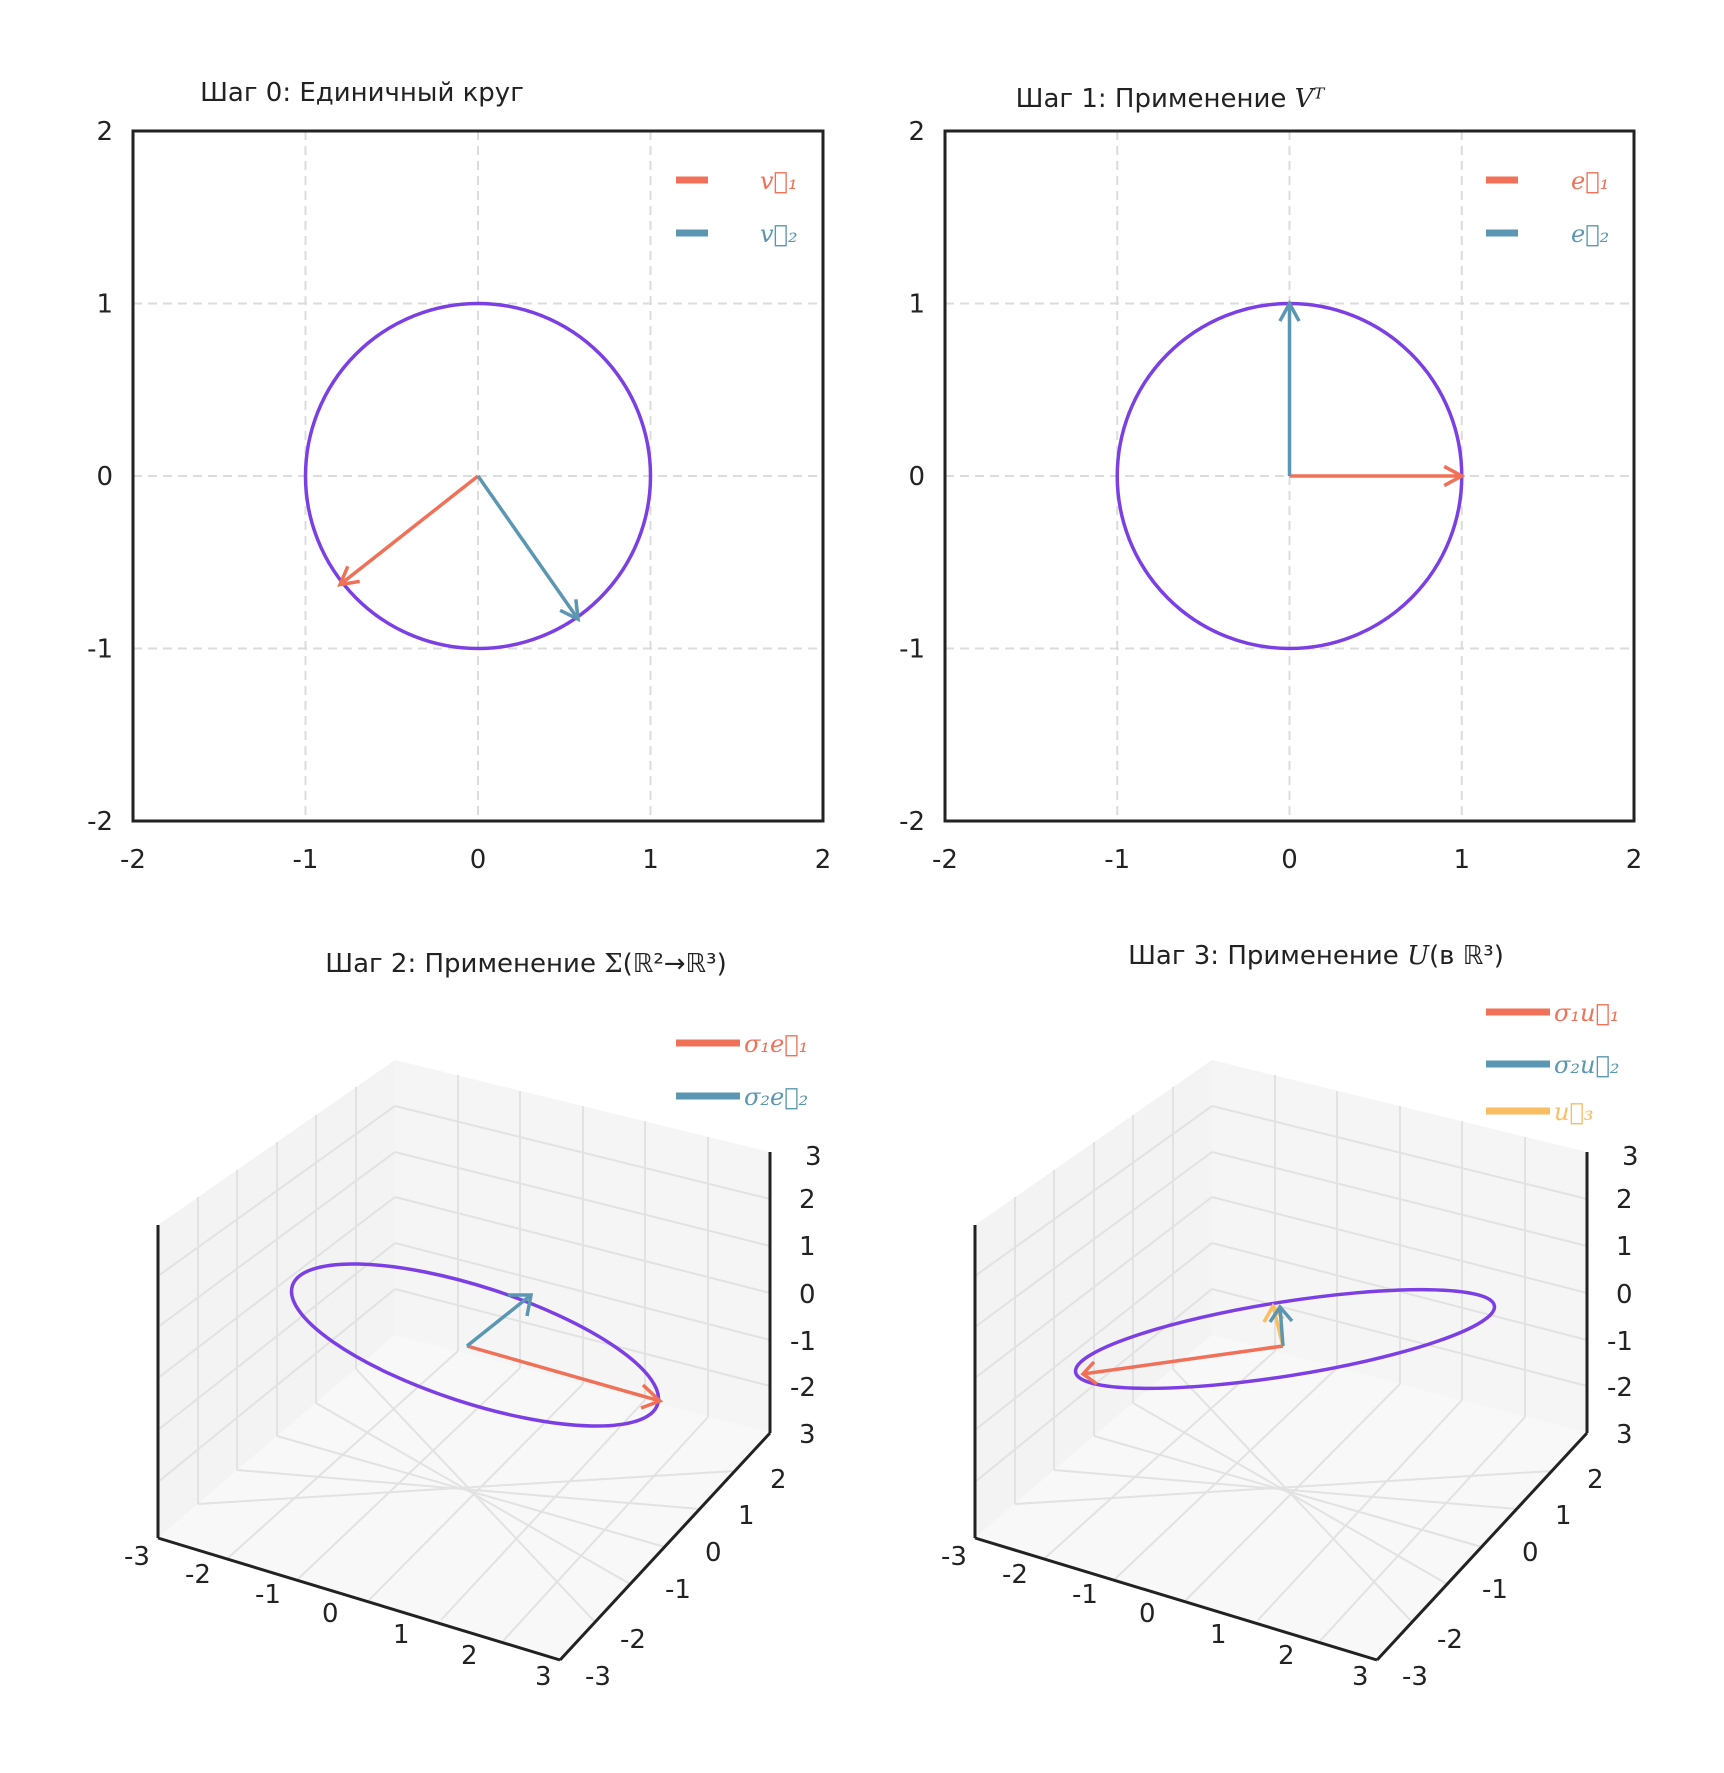  I want to click on legend: e⃗₁ e⃗₂, so click(1547, 207).